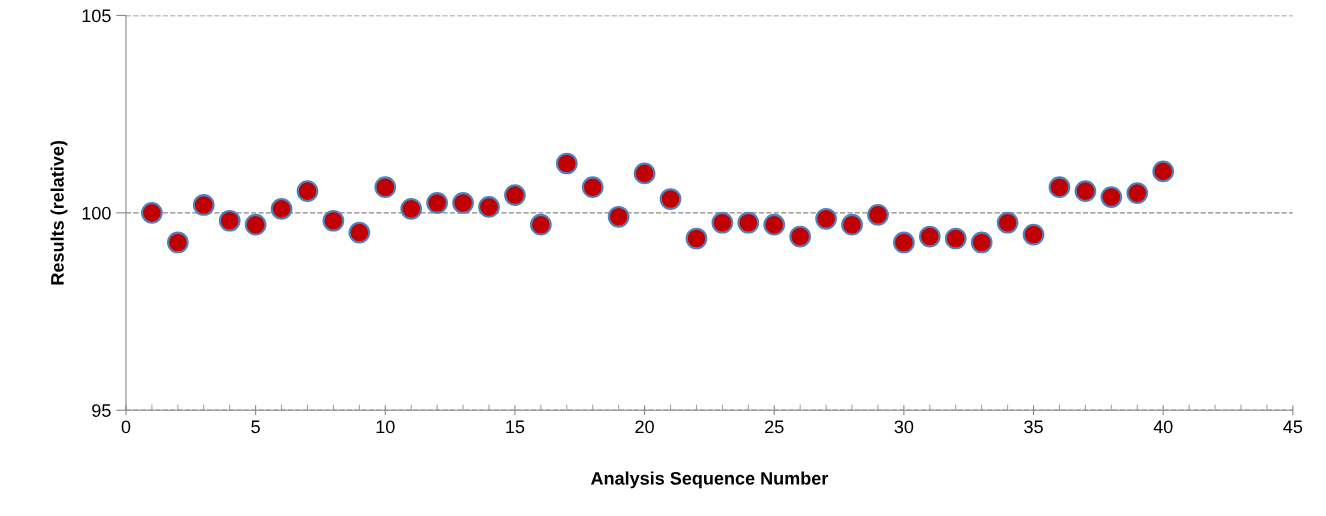 This screenshot has height=516, width=1326. I want to click on x-tick-label: 10, so click(385, 427).